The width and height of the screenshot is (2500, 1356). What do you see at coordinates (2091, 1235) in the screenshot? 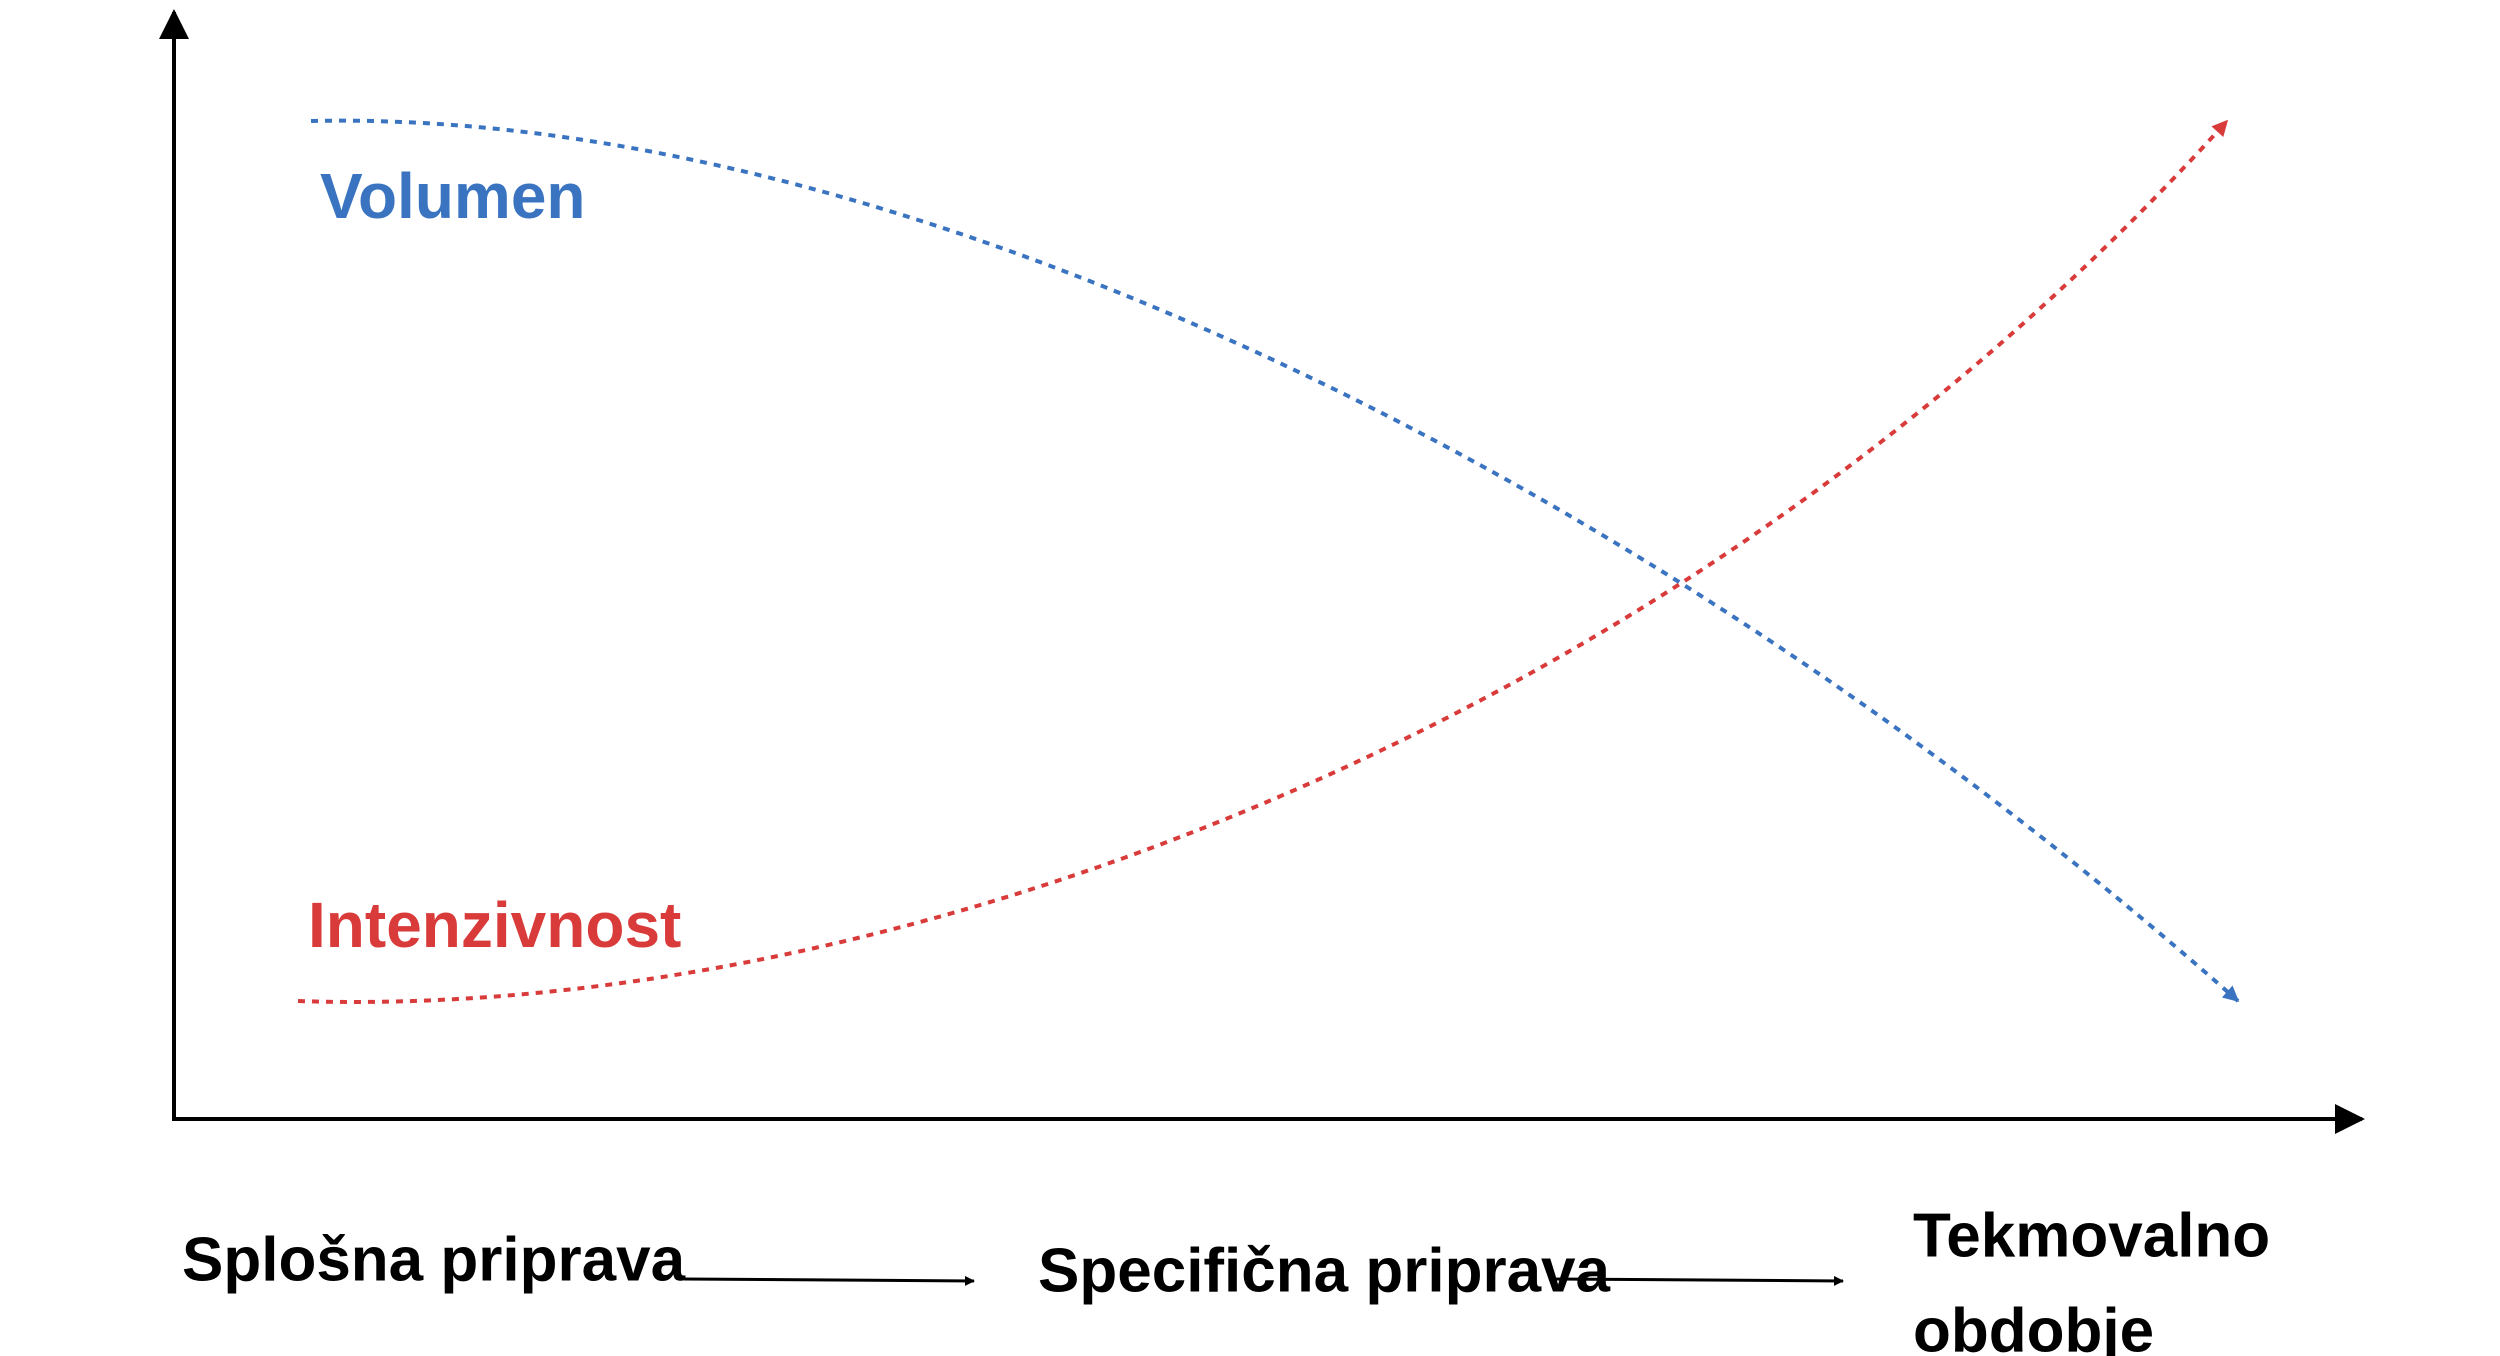
I see `phase-label: Tekmovalno` at bounding box center [2091, 1235].